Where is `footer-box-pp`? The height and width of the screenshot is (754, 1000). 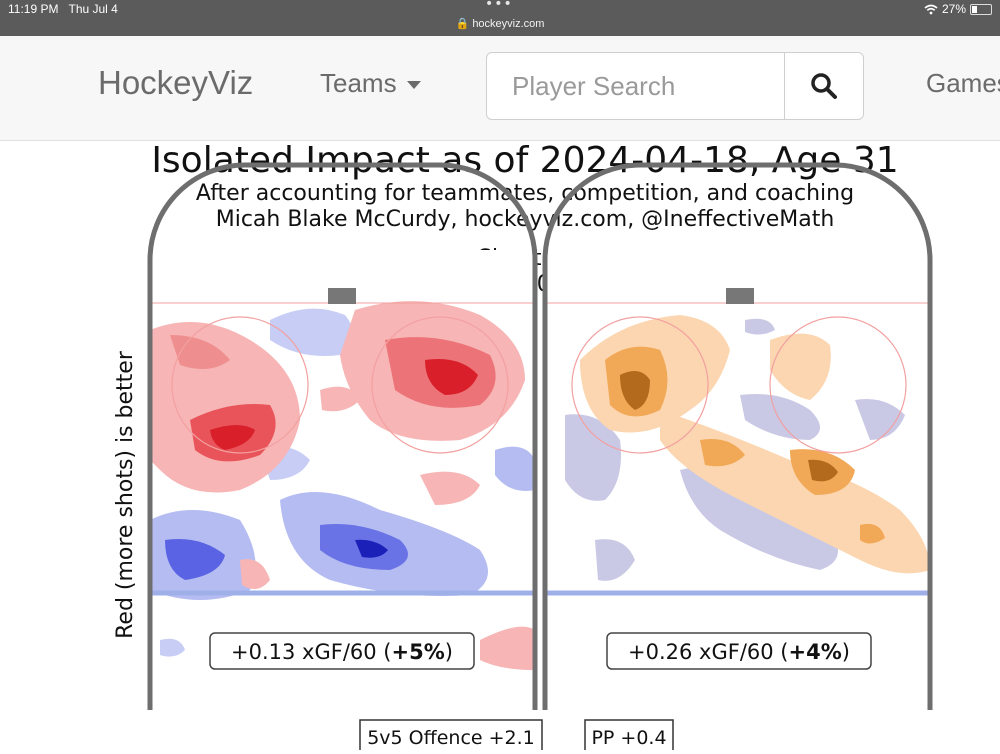
footer-box-pp is located at coordinates (629, 736).